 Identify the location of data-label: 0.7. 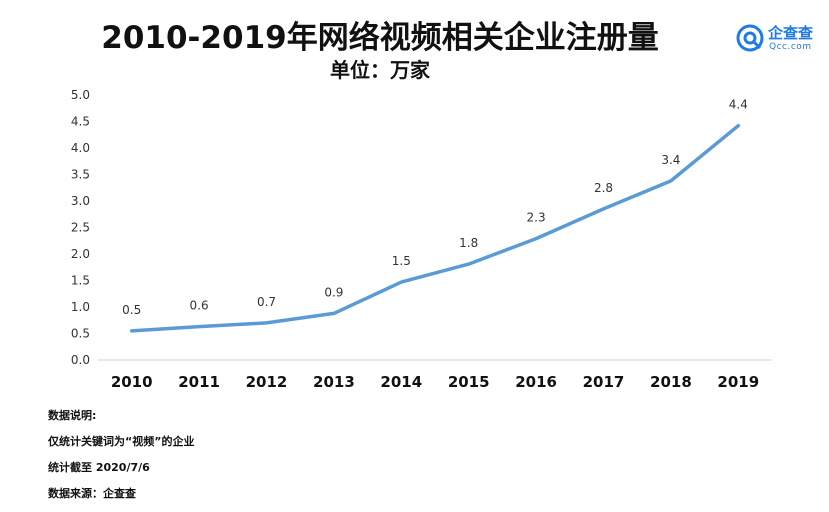
(266, 302).